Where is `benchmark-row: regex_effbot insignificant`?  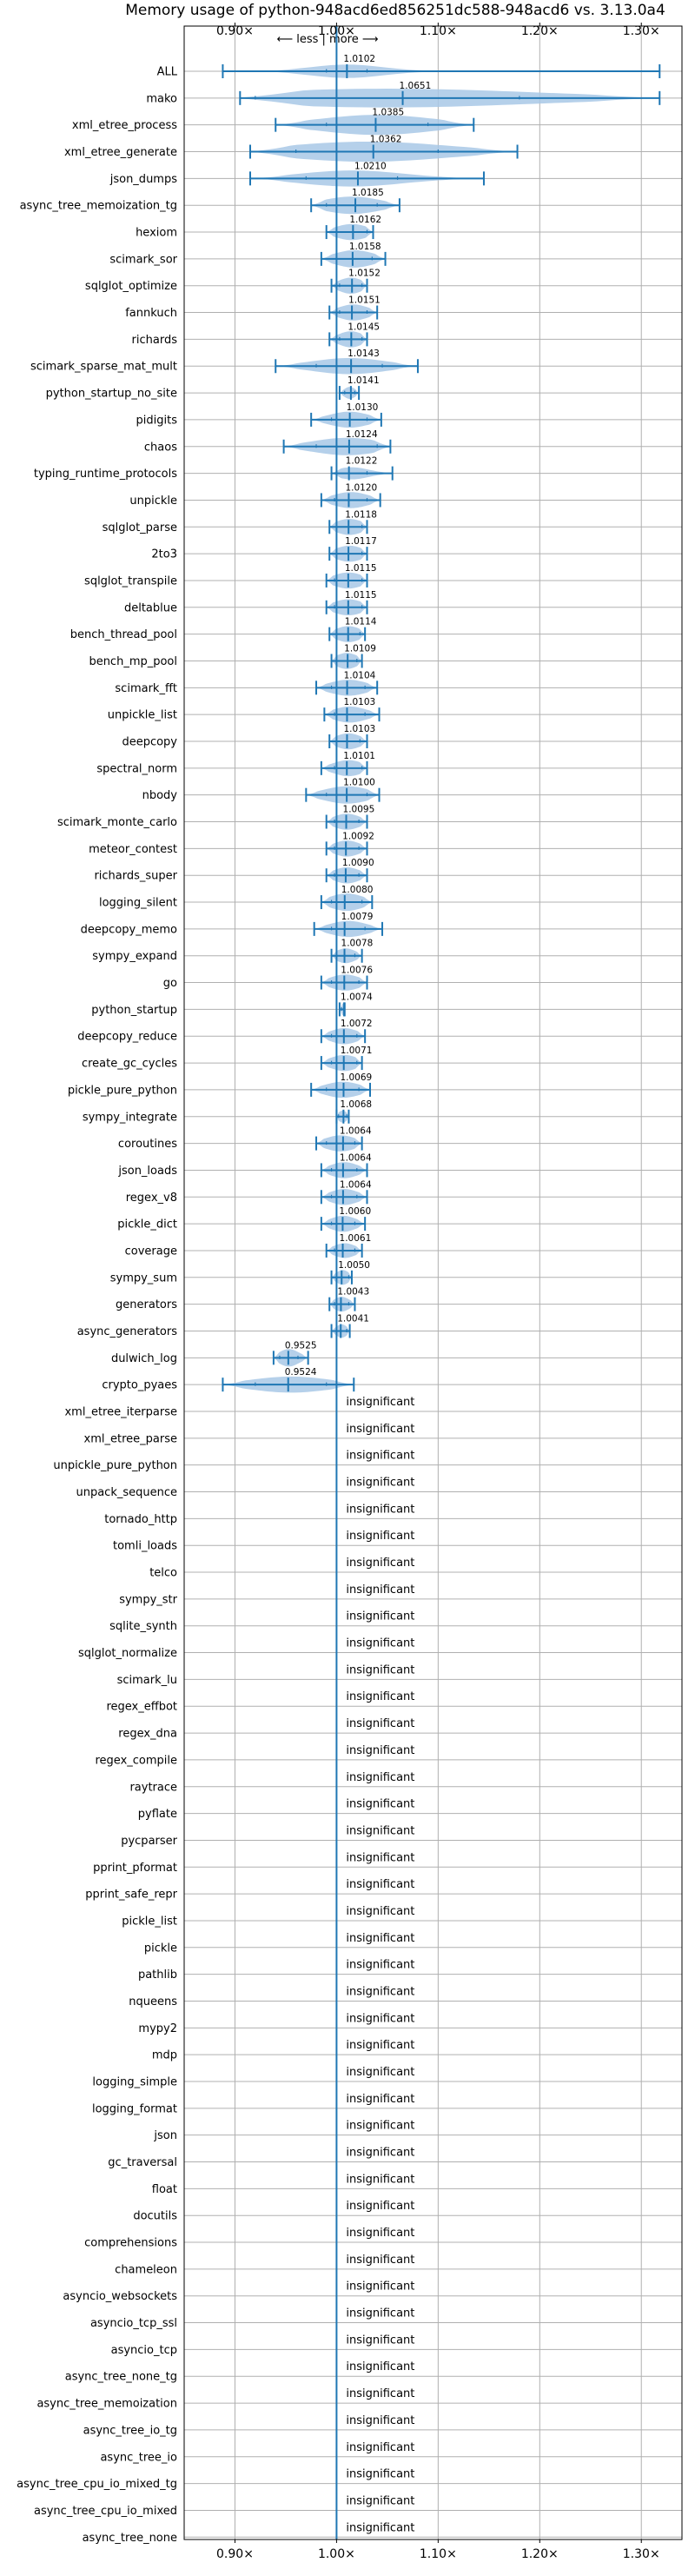
benchmark-row: regex_effbot insignificant is located at coordinates (260, 1702).